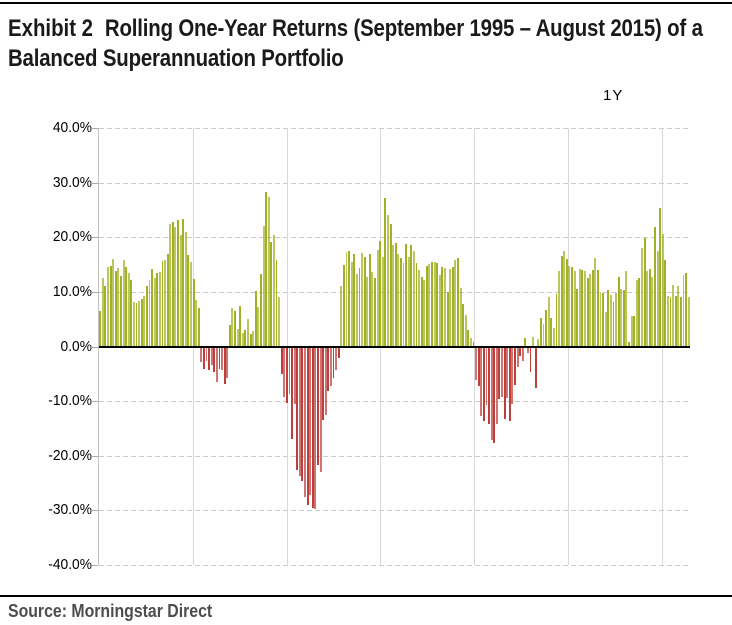  I want to click on y-axis-tick-label: -30.0%, so click(70, 510).